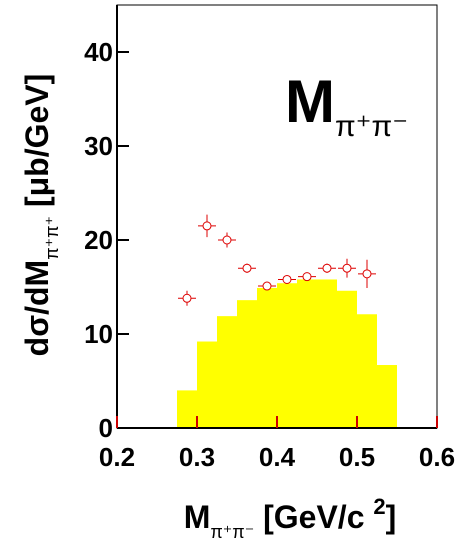  Describe the element at coordinates (117, 457) in the screenshot. I see `x-tick-label: 0.2` at that location.